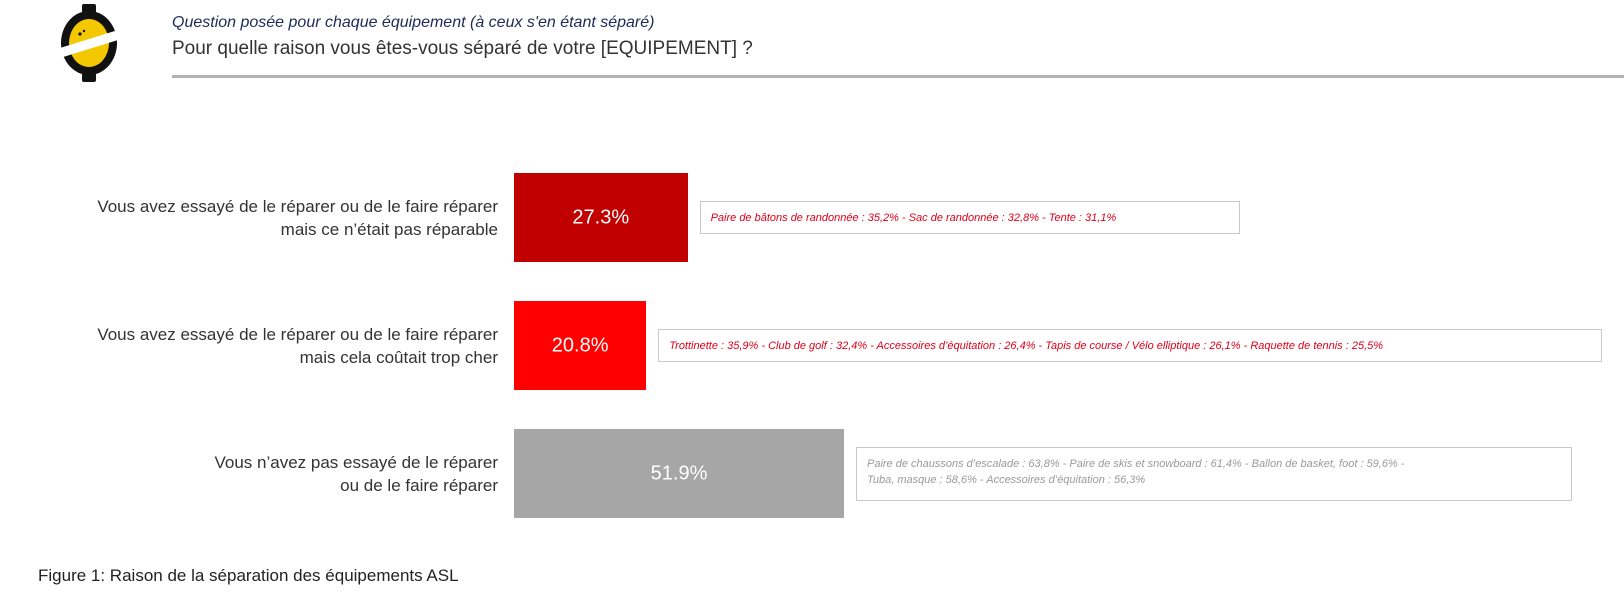  What do you see at coordinates (89, 43) in the screenshot?
I see `brand-logo` at bounding box center [89, 43].